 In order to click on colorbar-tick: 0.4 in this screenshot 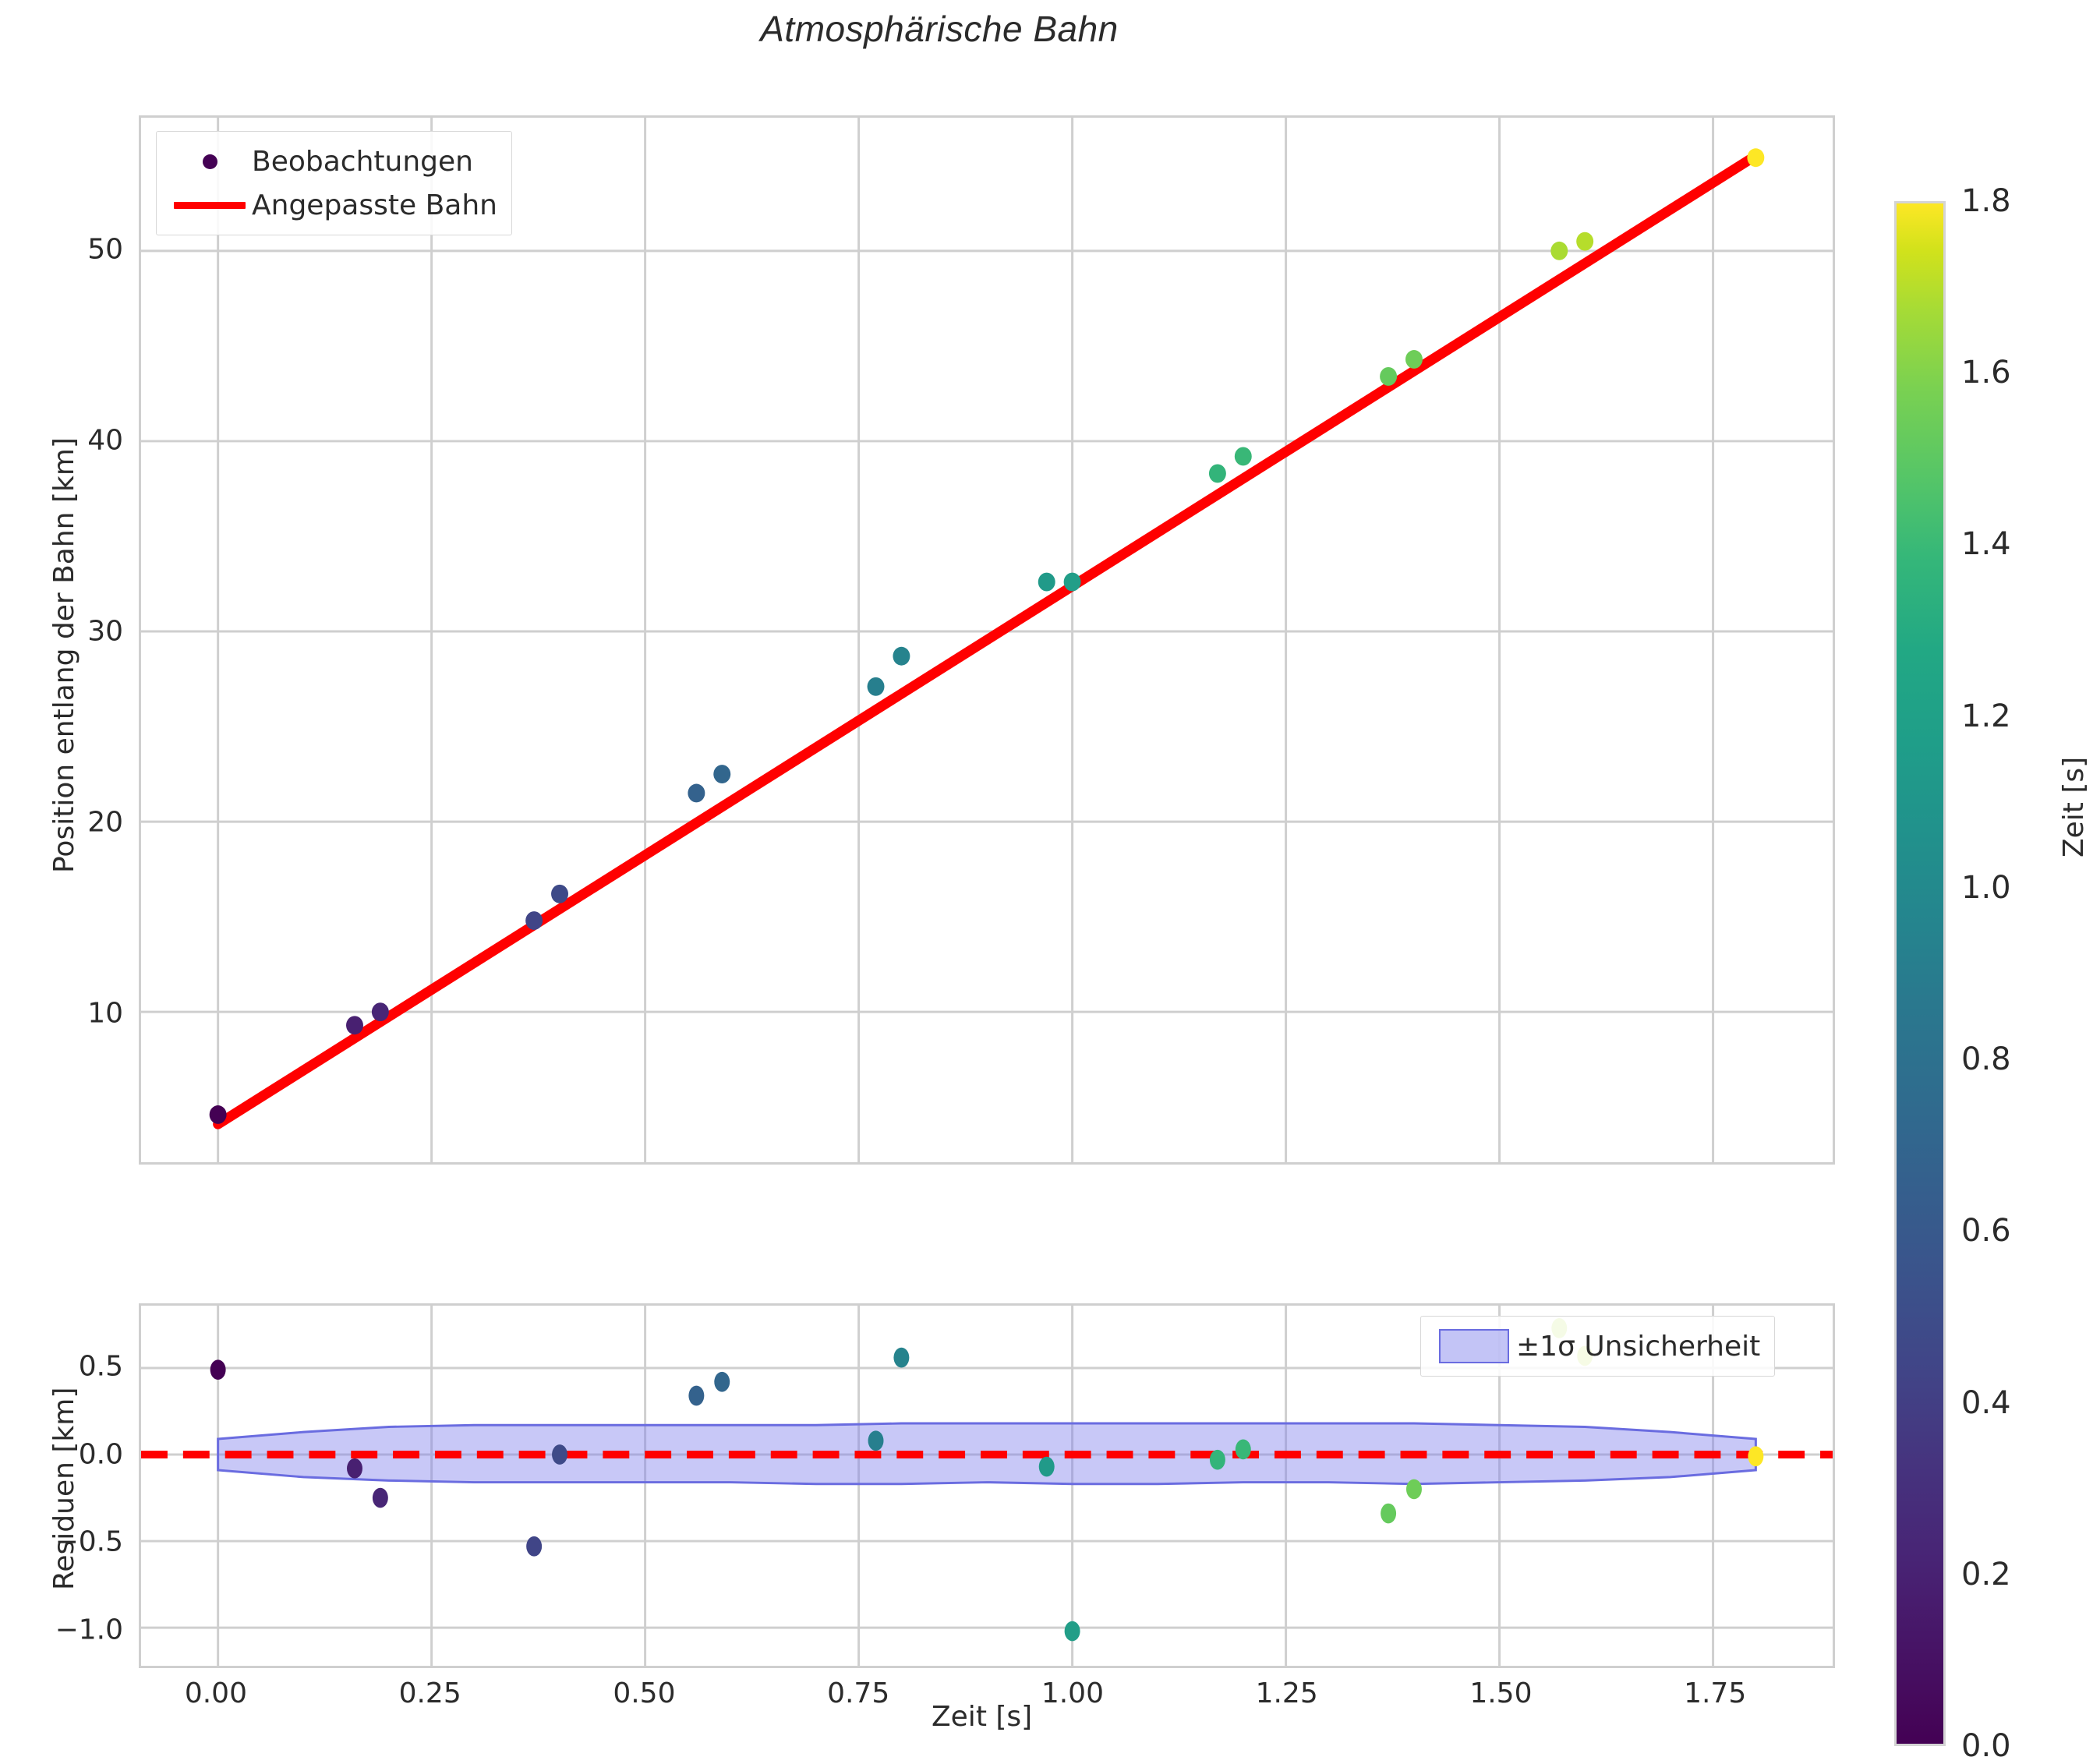, I will do `click(1986, 1403)`.